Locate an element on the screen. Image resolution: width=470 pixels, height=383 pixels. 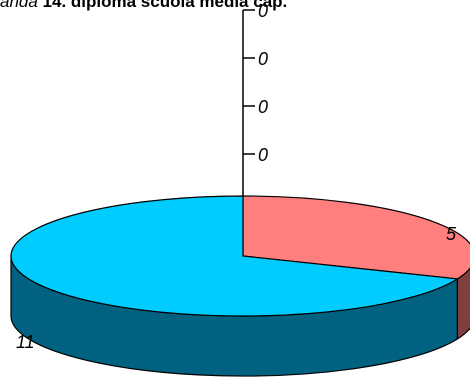
slice-top is located at coordinates (356, 237).